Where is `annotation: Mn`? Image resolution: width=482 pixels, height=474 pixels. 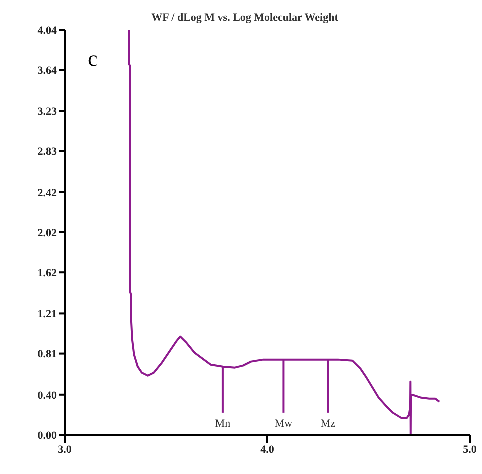
annotation: Mn is located at coordinates (223, 424).